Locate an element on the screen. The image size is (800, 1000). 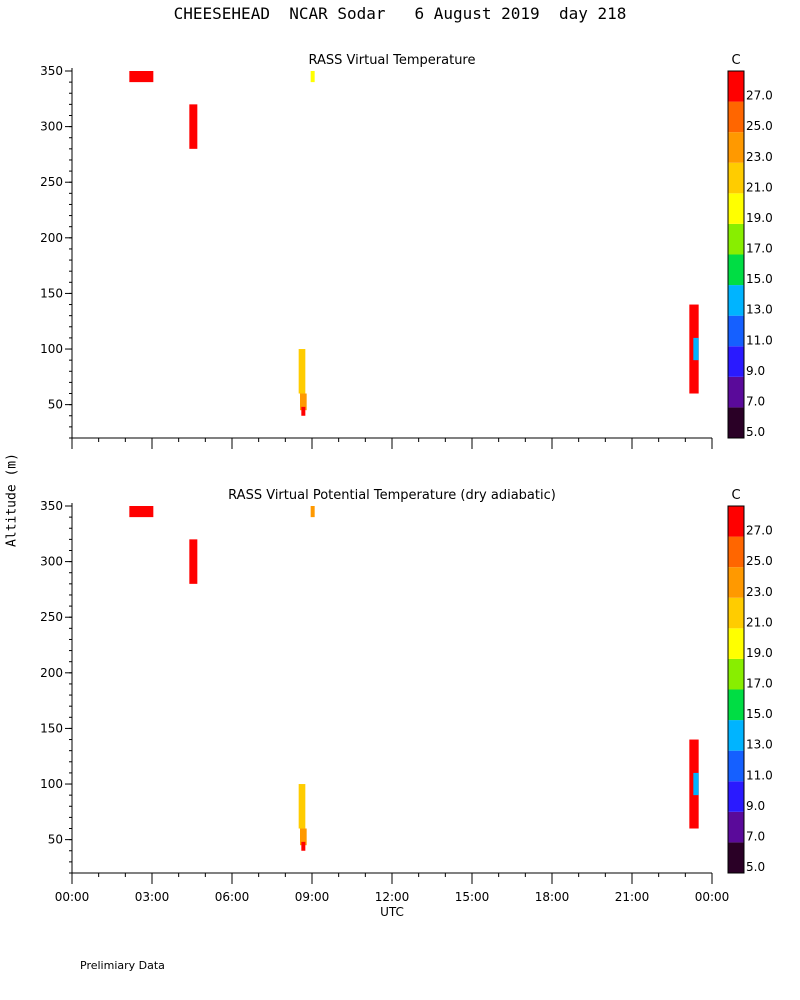
x-tick-label: 12:00 is located at coordinates (392, 897).